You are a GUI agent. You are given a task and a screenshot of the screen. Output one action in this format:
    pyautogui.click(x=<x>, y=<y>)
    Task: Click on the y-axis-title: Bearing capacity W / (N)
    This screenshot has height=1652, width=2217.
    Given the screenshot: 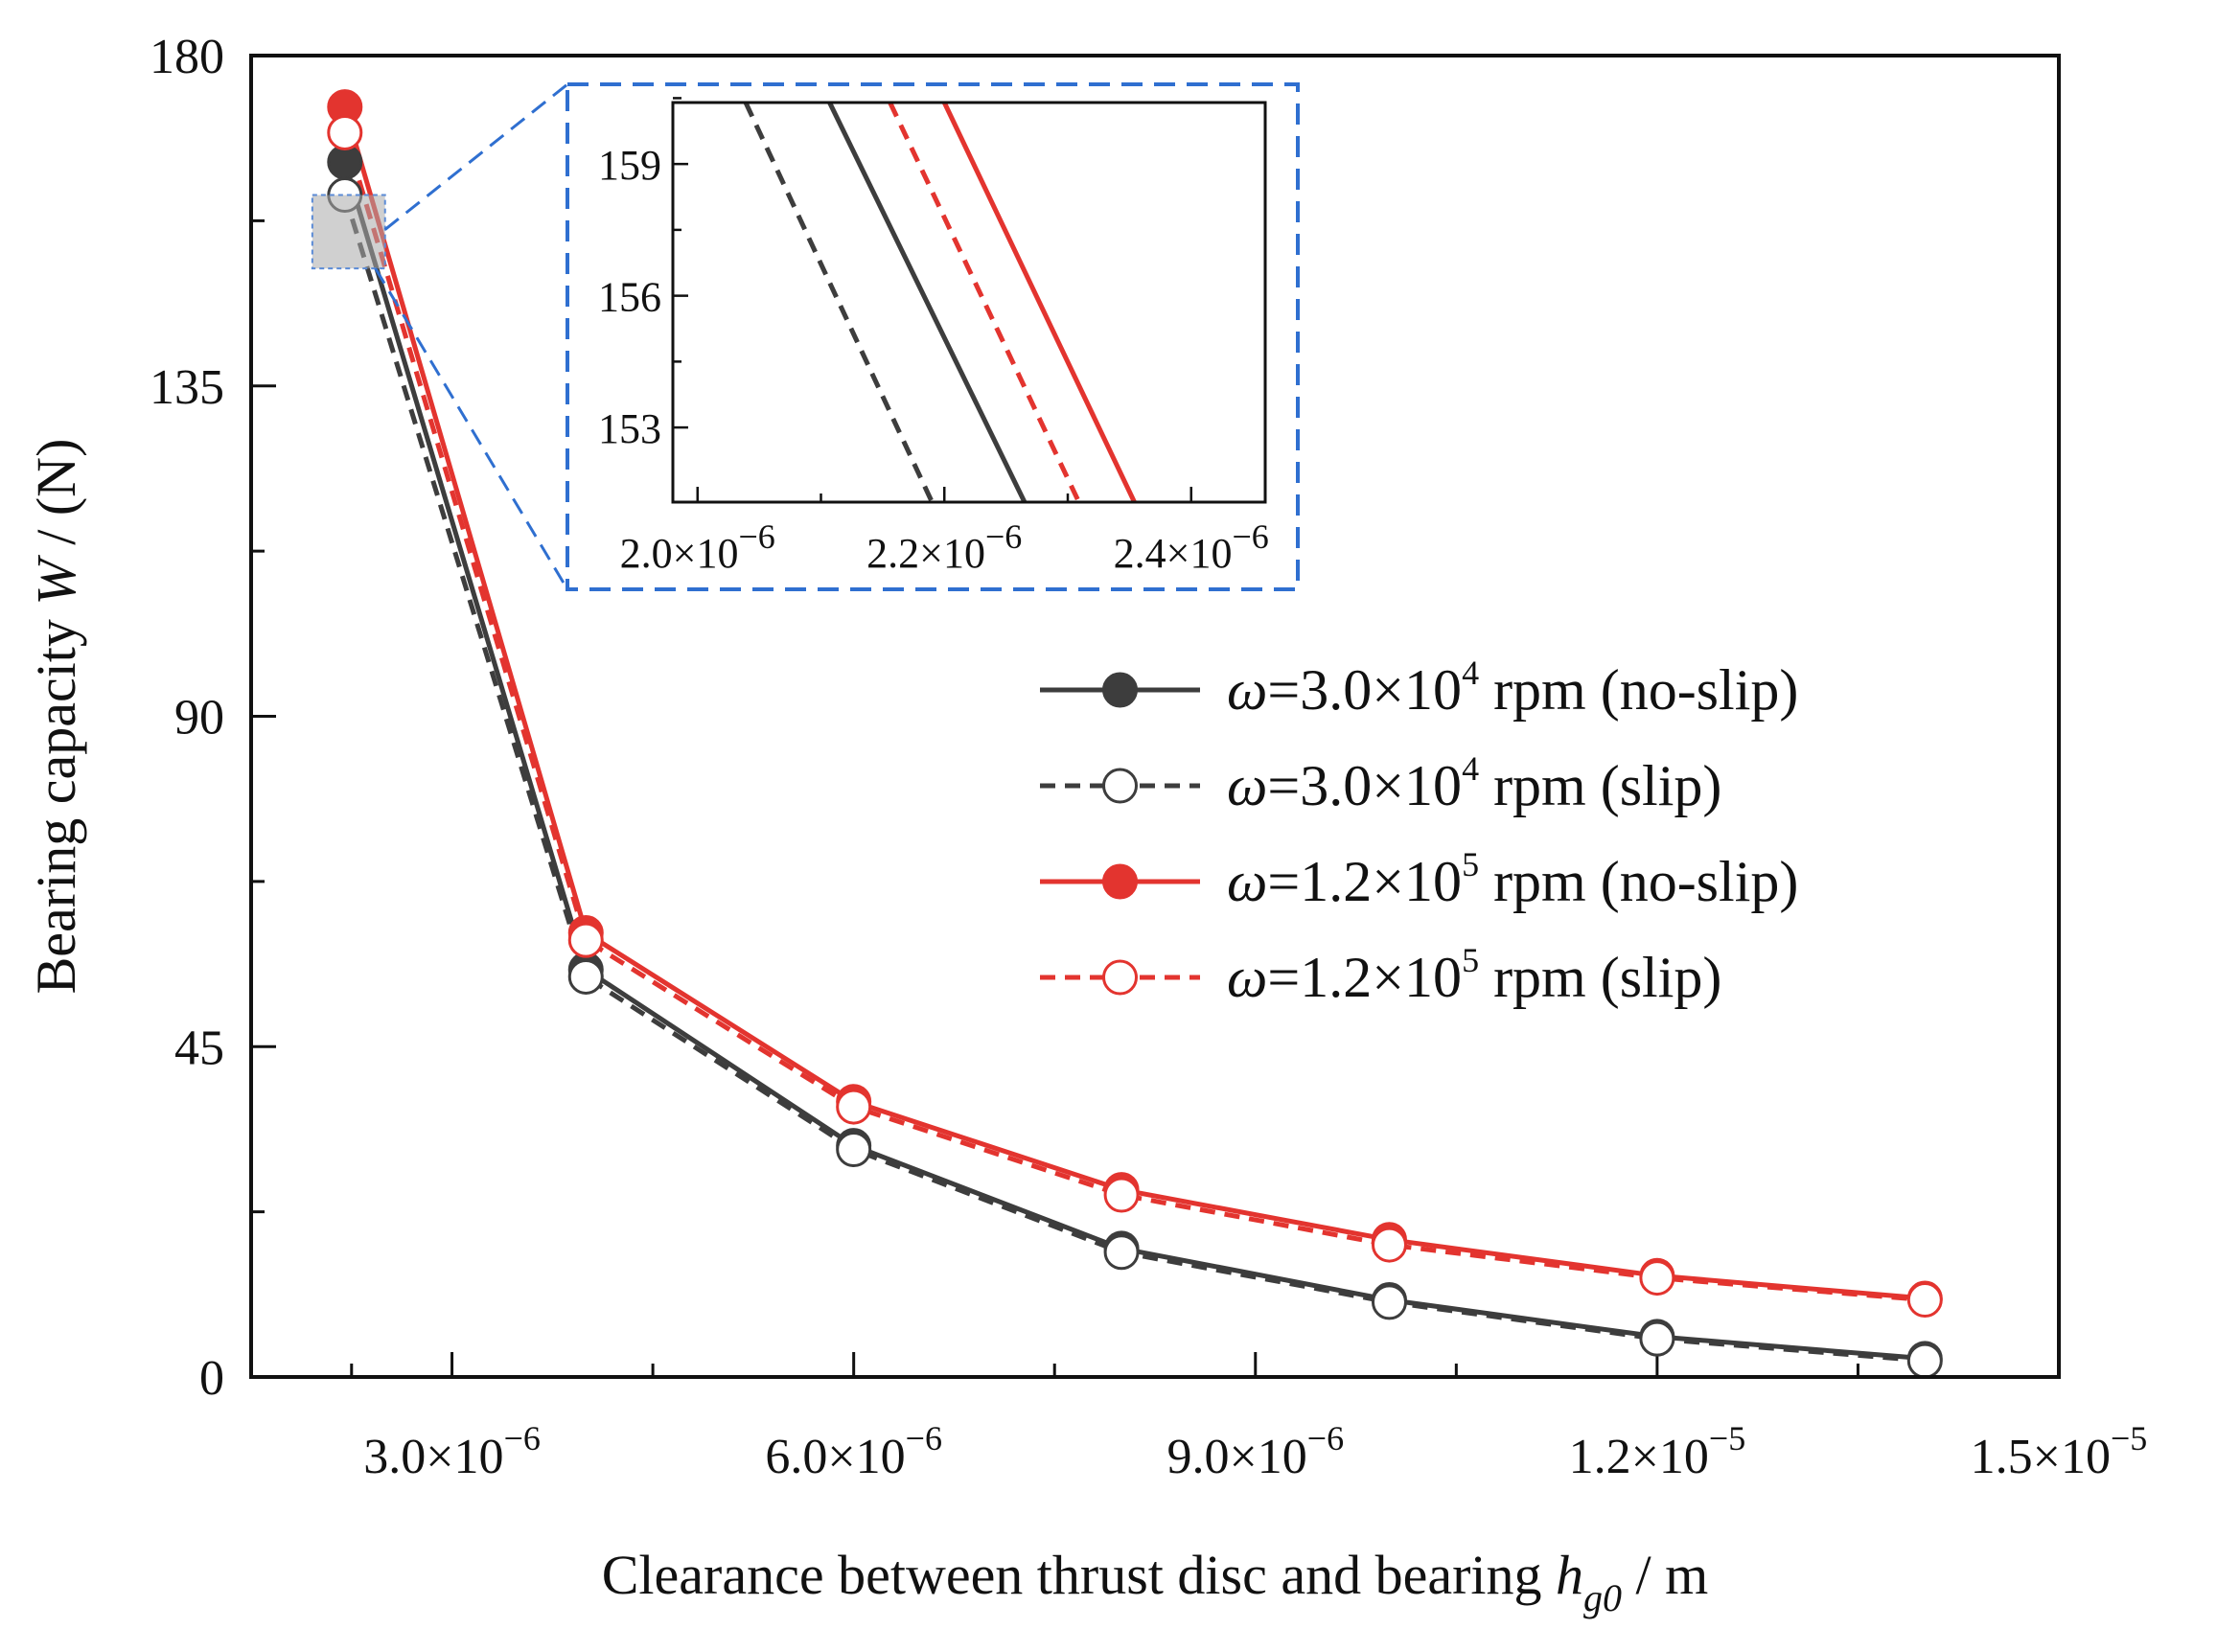 What is the action you would take?
    pyautogui.click(x=56, y=717)
    